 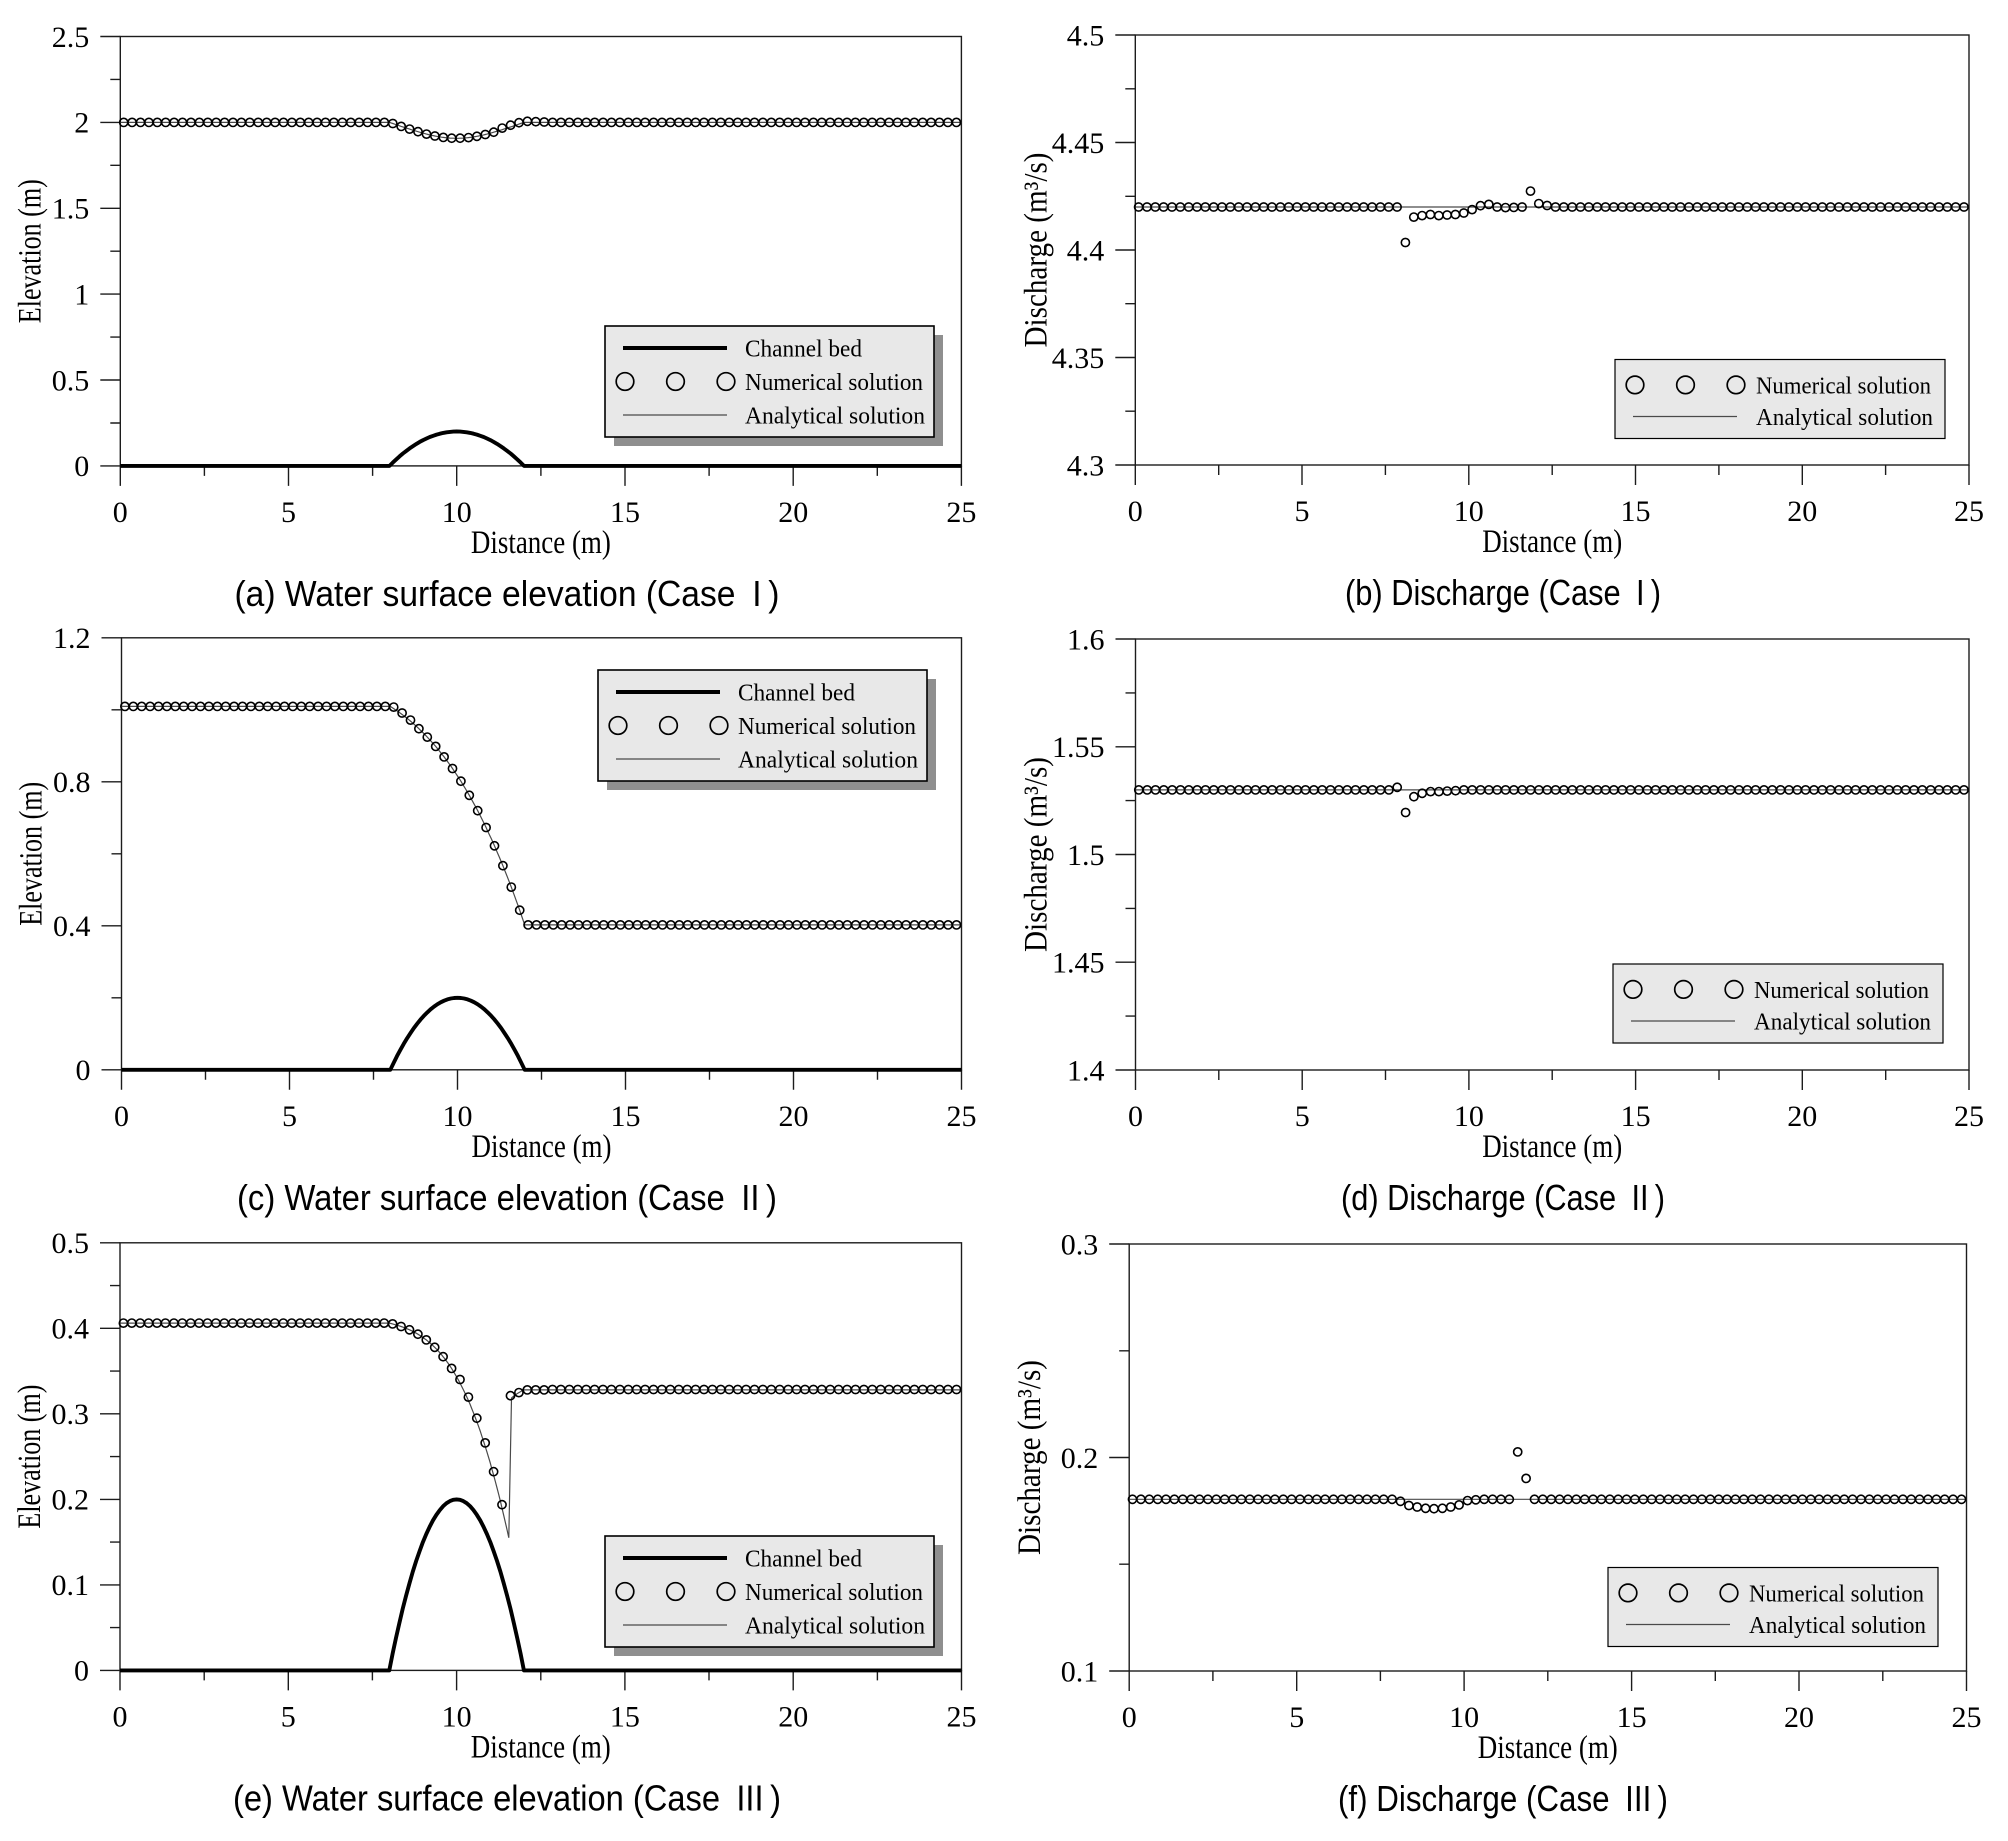 What do you see at coordinates (1086, 35) in the screenshot?
I see `svg-text: 4.5` at bounding box center [1086, 35].